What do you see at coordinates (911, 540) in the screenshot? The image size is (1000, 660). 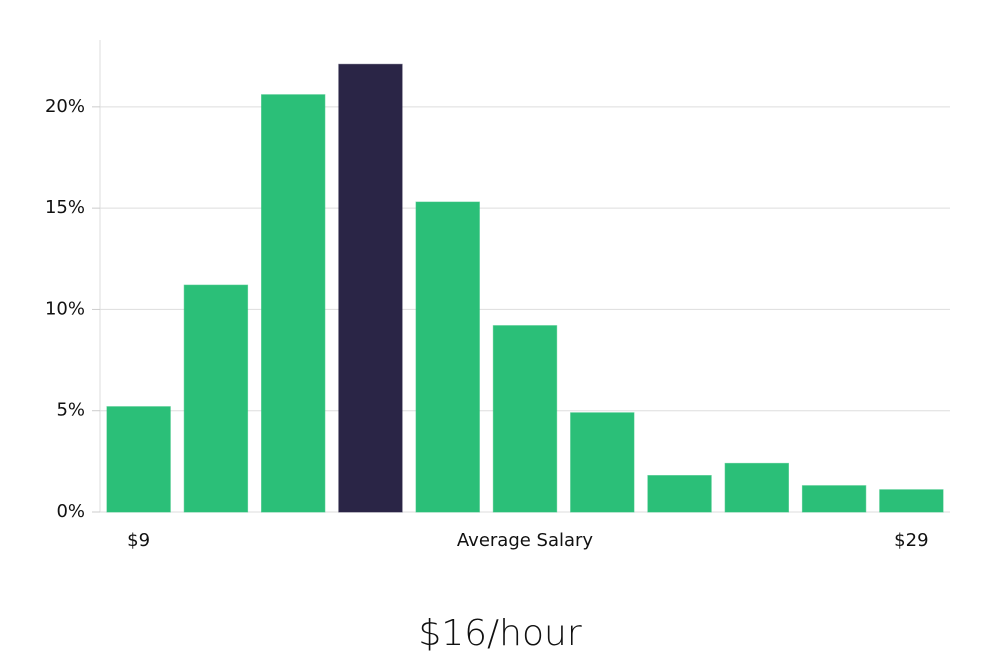 I see `x-tick-label: $29` at bounding box center [911, 540].